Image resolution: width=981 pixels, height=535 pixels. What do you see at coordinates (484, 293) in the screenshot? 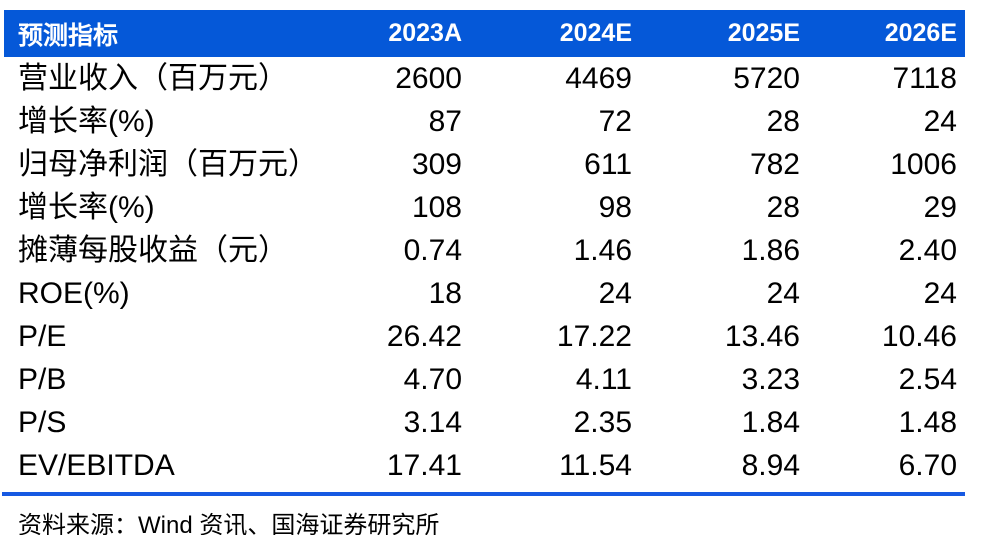
I see `table-row-roe: ROE(%) 18 24 24 24` at bounding box center [484, 293].